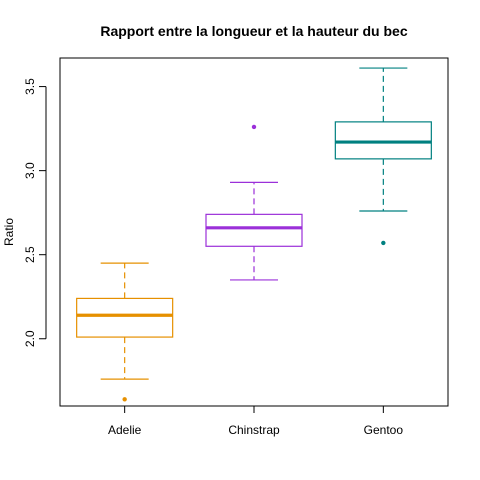 This screenshot has width=480, height=480. Describe the element at coordinates (256, 421) in the screenshot. I see `x-axis: Adelie Chinstrap Gentoo` at that location.